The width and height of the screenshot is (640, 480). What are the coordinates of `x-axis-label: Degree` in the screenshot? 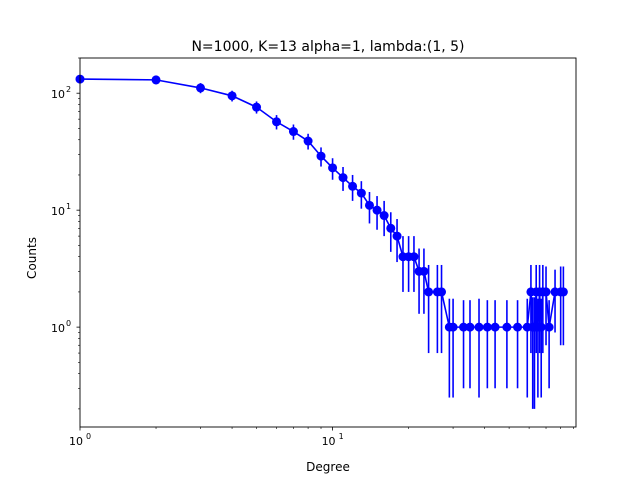 It's located at (328, 467).